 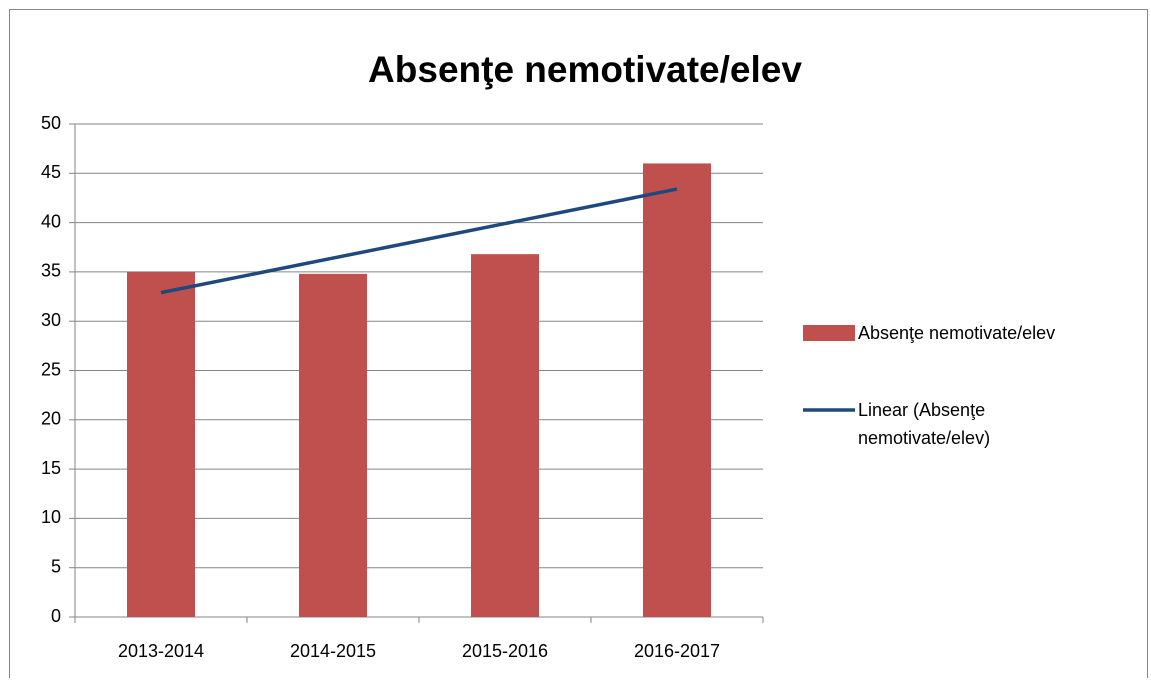 What do you see at coordinates (51, 320) in the screenshot?
I see `y-tick-label: 30` at bounding box center [51, 320].